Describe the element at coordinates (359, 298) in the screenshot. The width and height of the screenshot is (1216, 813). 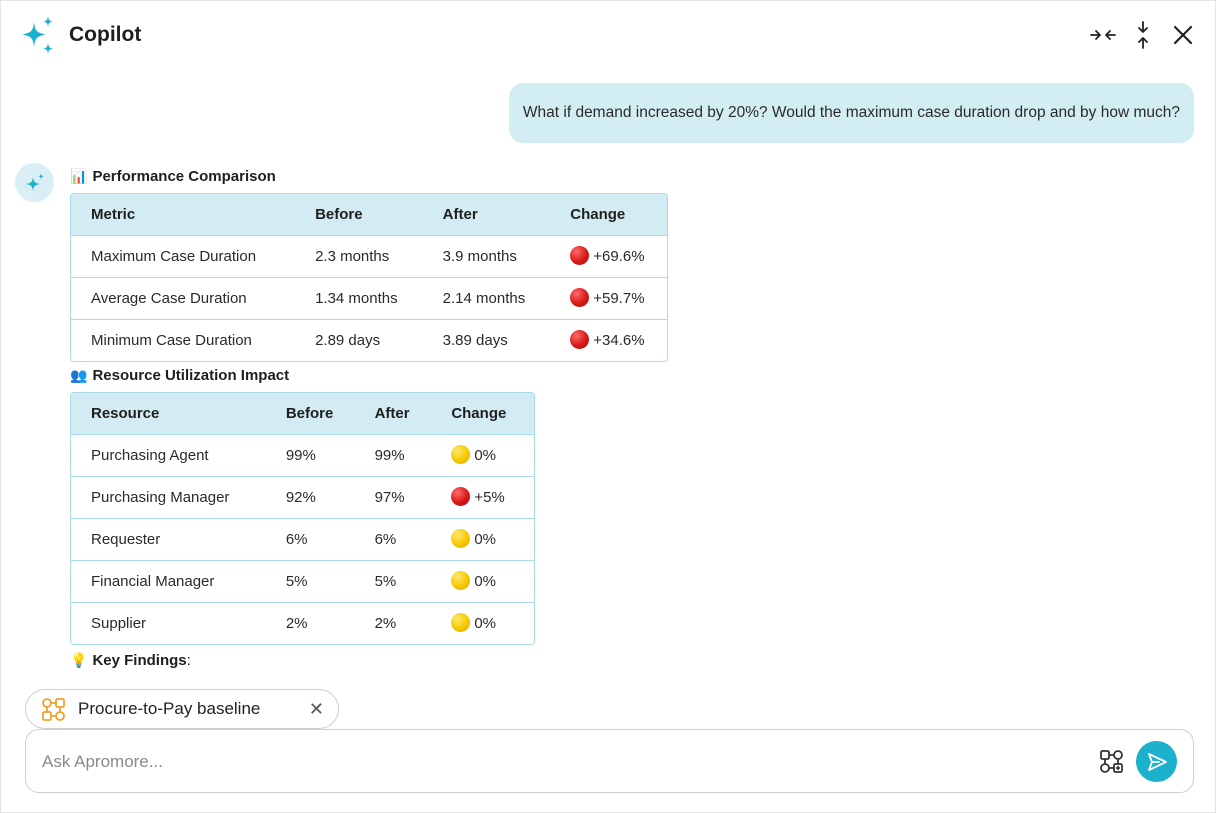
I see `before-cell: 1.34 months` at that location.